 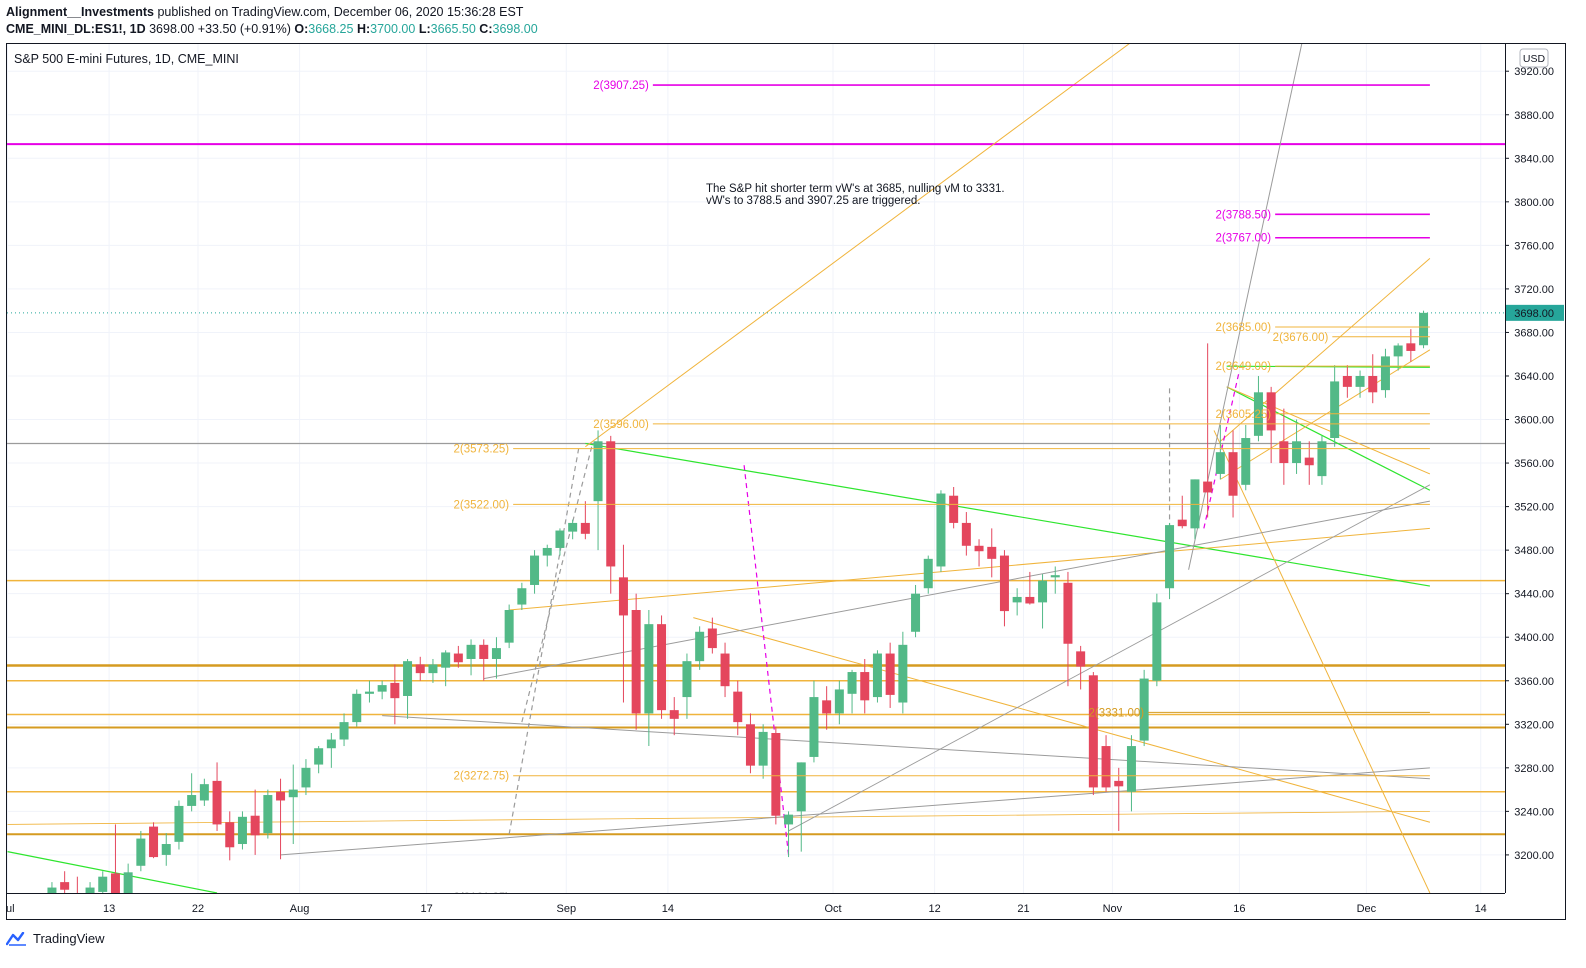 What do you see at coordinates (1244, 328) in the screenshot?
I see `level-label: 2(3685.00)` at bounding box center [1244, 328].